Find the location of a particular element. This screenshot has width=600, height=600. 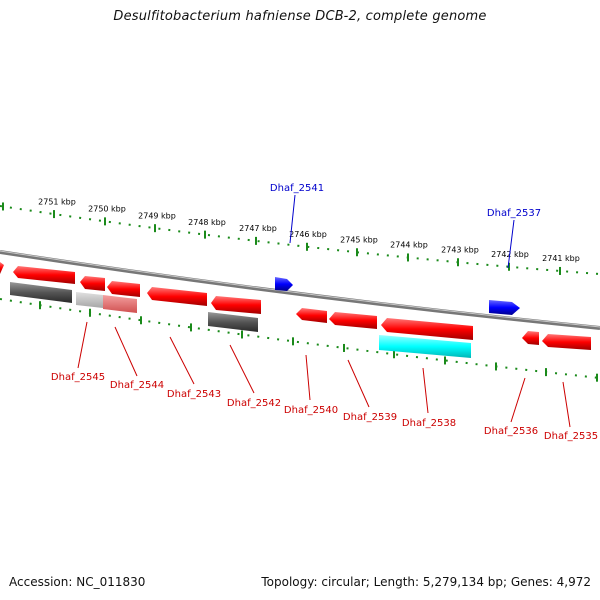

upper-tick-label: 2749 kbp is located at coordinates (157, 215).